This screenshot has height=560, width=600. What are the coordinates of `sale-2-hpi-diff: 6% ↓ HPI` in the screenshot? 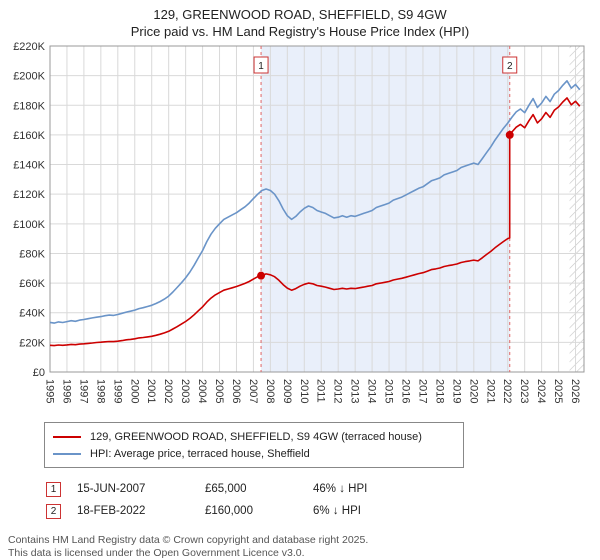 It's located at (337, 511).